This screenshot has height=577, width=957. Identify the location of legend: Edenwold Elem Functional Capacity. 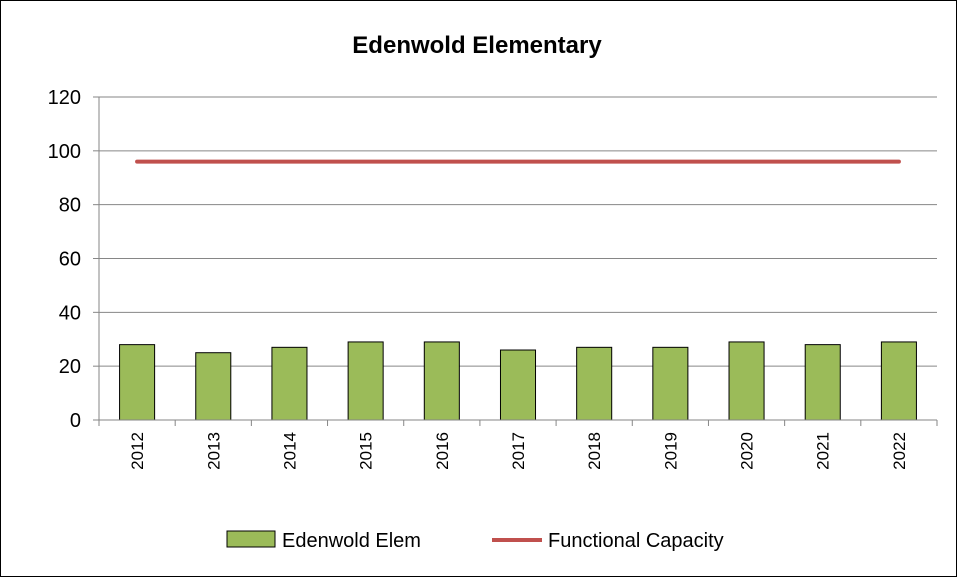
(475, 541).